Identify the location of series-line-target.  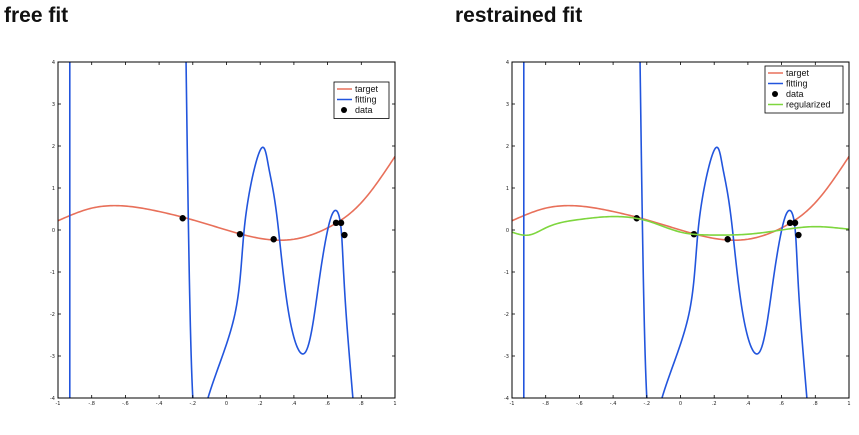
(226, 199).